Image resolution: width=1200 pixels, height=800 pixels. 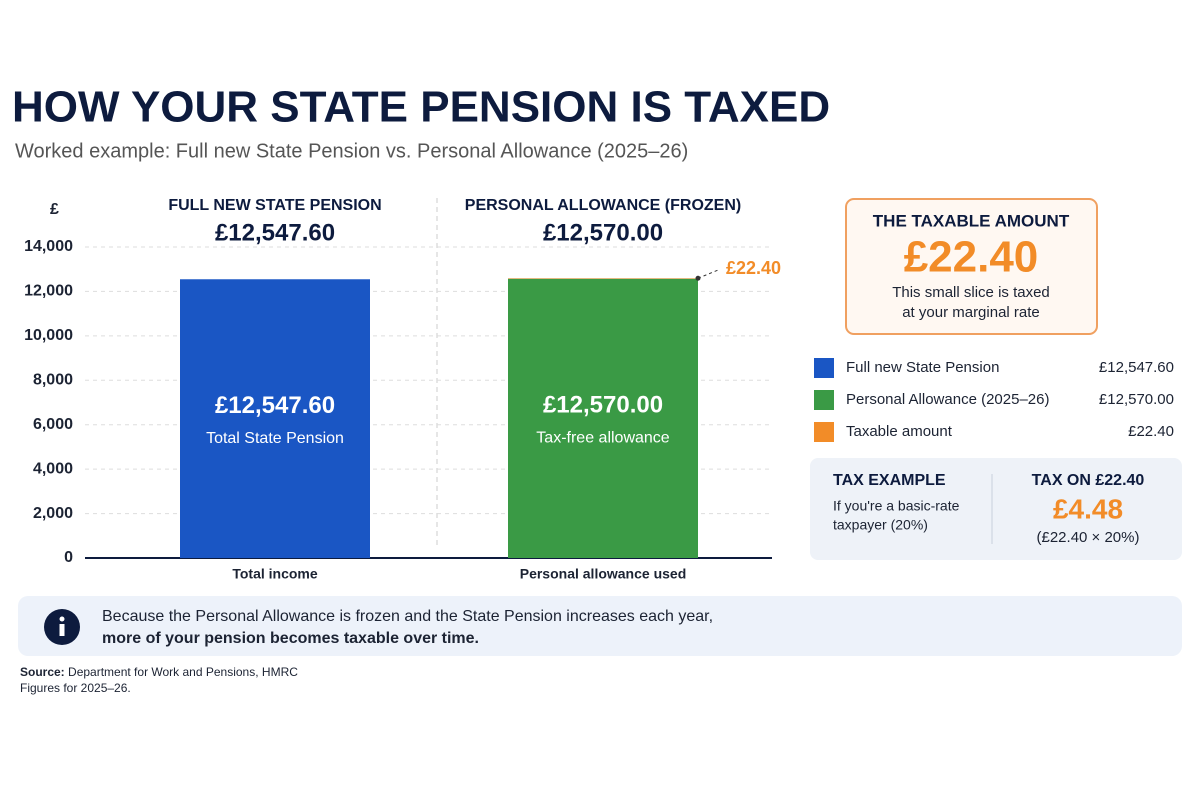 I want to click on tax-example-title: TAX EXAMPLE, so click(x=889, y=480).